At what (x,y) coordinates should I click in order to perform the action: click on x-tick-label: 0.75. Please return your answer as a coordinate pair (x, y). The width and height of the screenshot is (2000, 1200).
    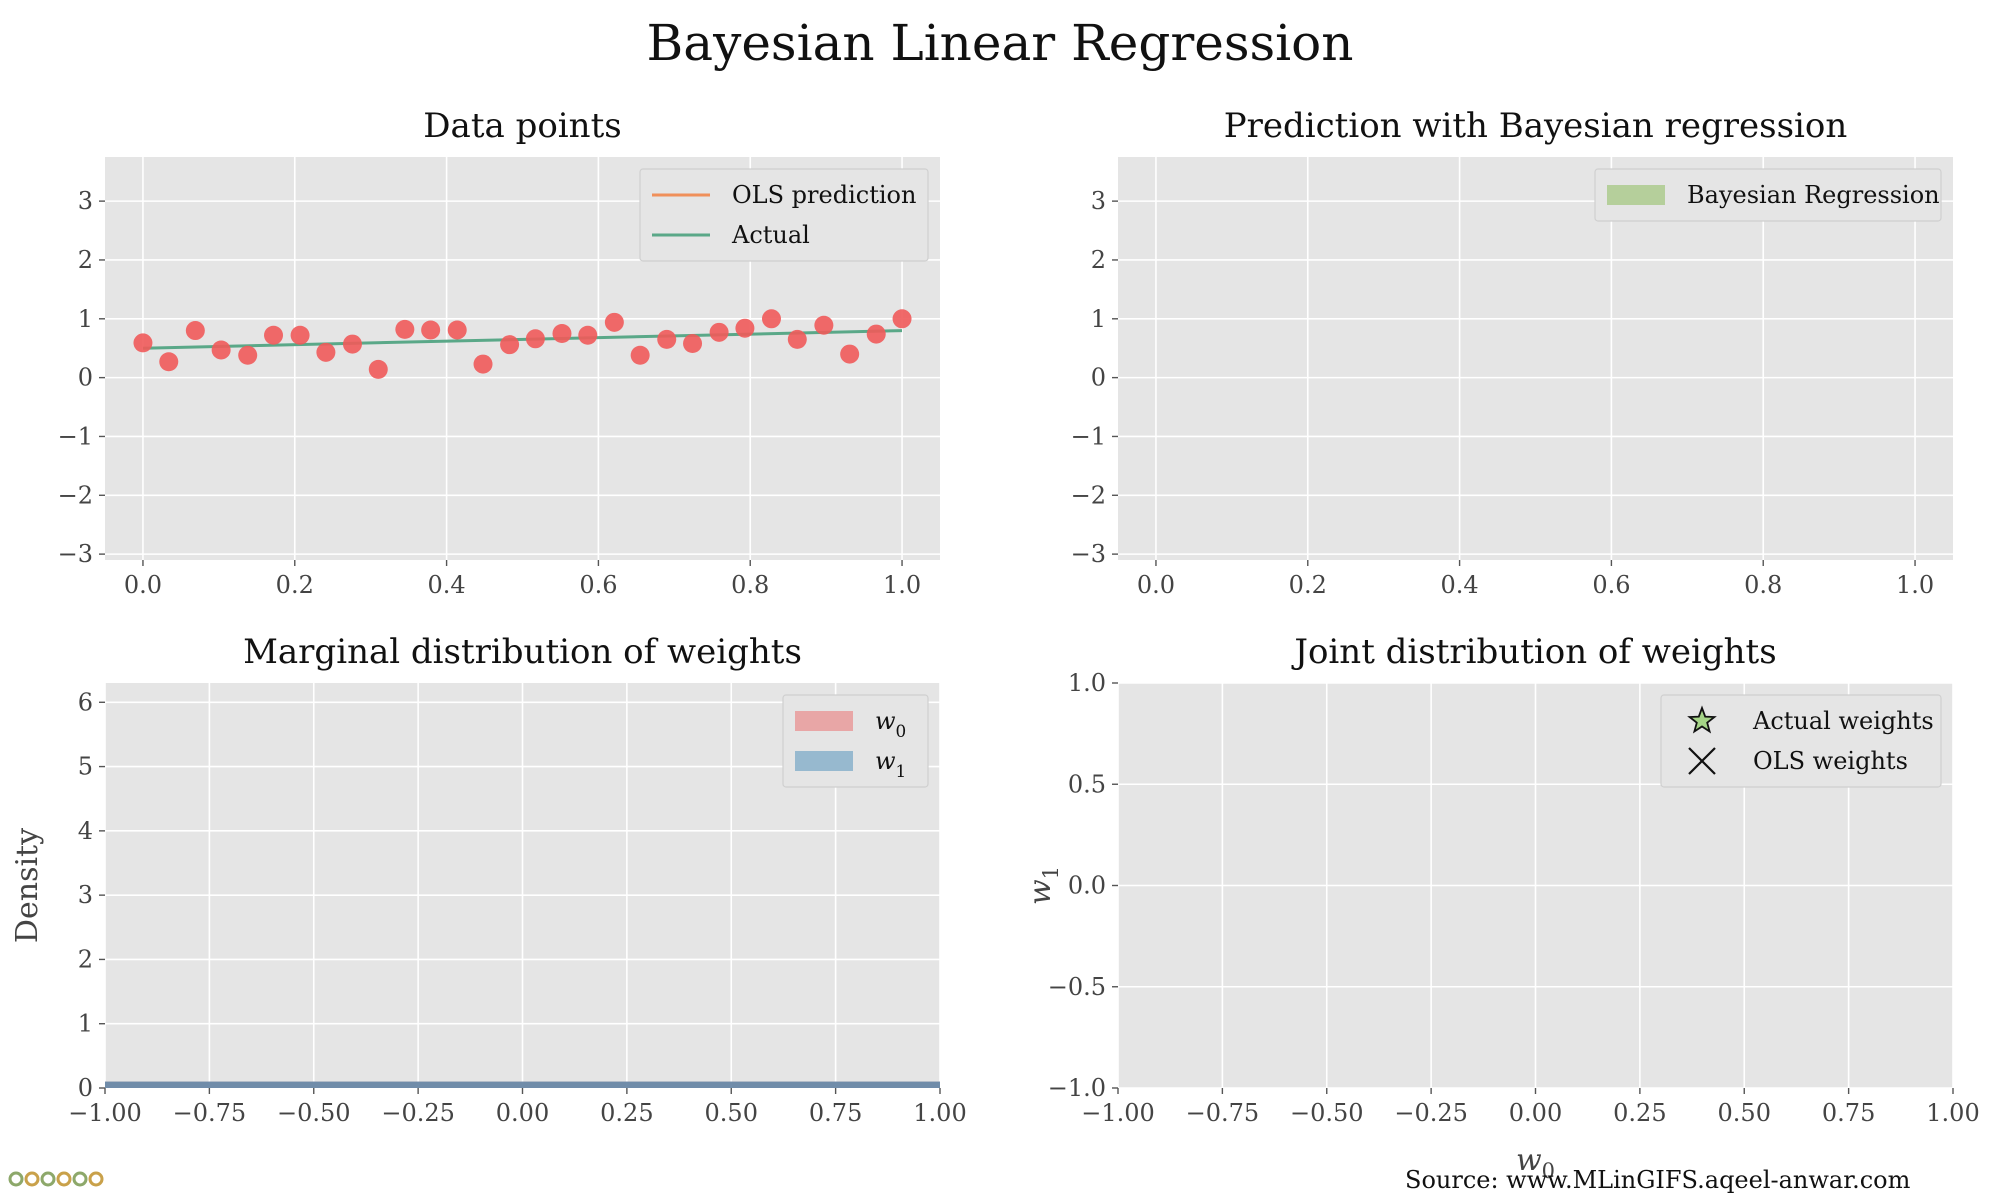
    Looking at the image, I should click on (1848, 1113).